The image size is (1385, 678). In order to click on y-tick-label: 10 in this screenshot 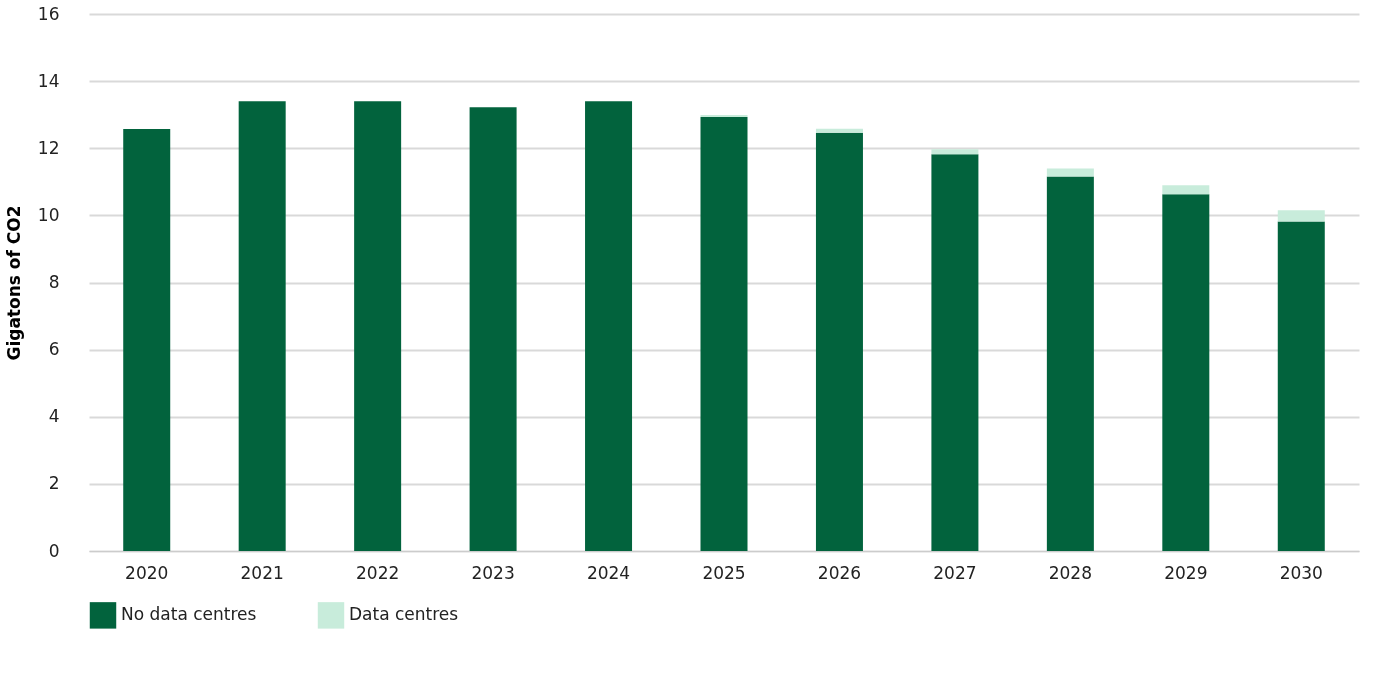, I will do `click(48, 214)`.